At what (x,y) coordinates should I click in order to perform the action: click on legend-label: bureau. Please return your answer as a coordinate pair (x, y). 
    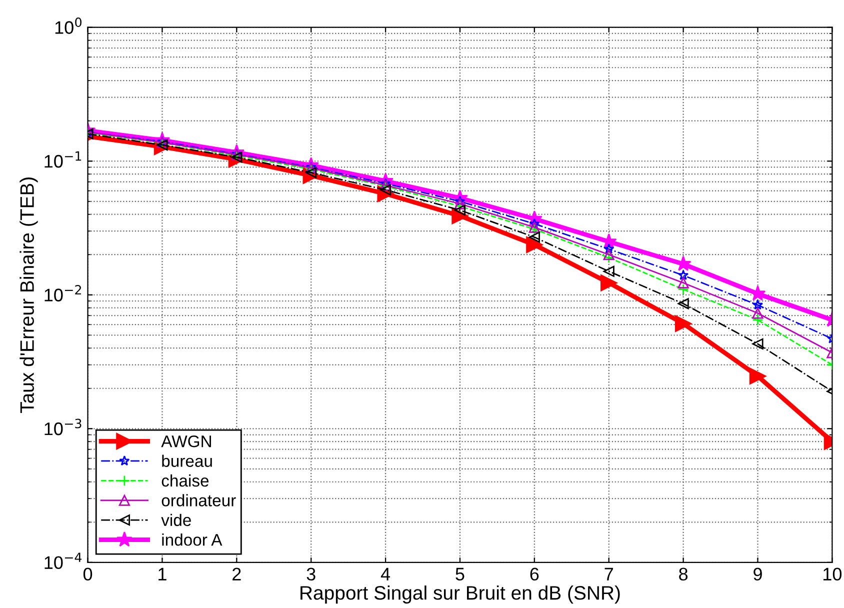
    Looking at the image, I should click on (187, 460).